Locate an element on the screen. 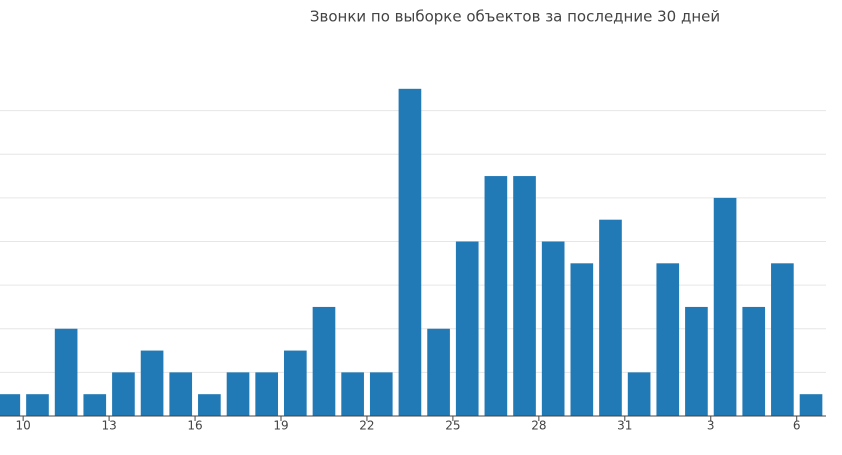  x-tick-label: 31 is located at coordinates (624, 426).